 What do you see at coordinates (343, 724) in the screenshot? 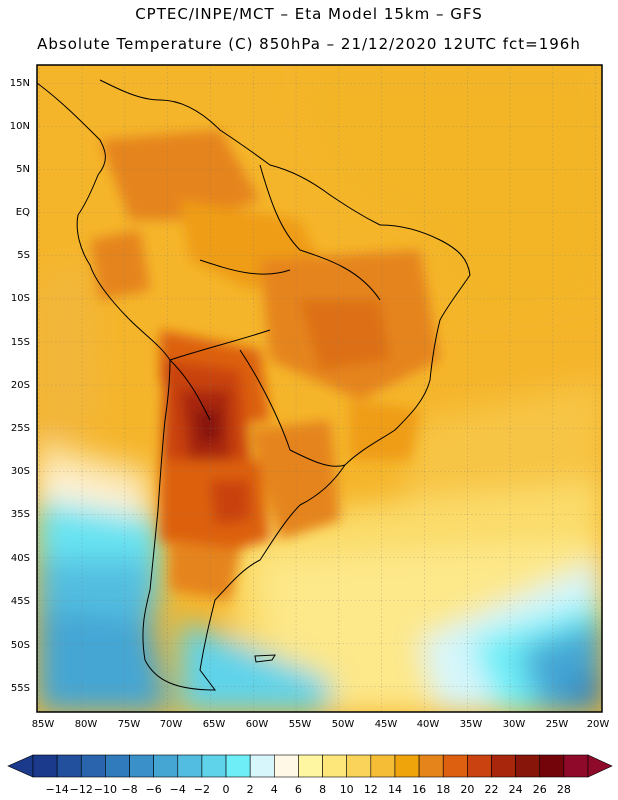
I see `lon-label-50w: 50W` at bounding box center [343, 724].